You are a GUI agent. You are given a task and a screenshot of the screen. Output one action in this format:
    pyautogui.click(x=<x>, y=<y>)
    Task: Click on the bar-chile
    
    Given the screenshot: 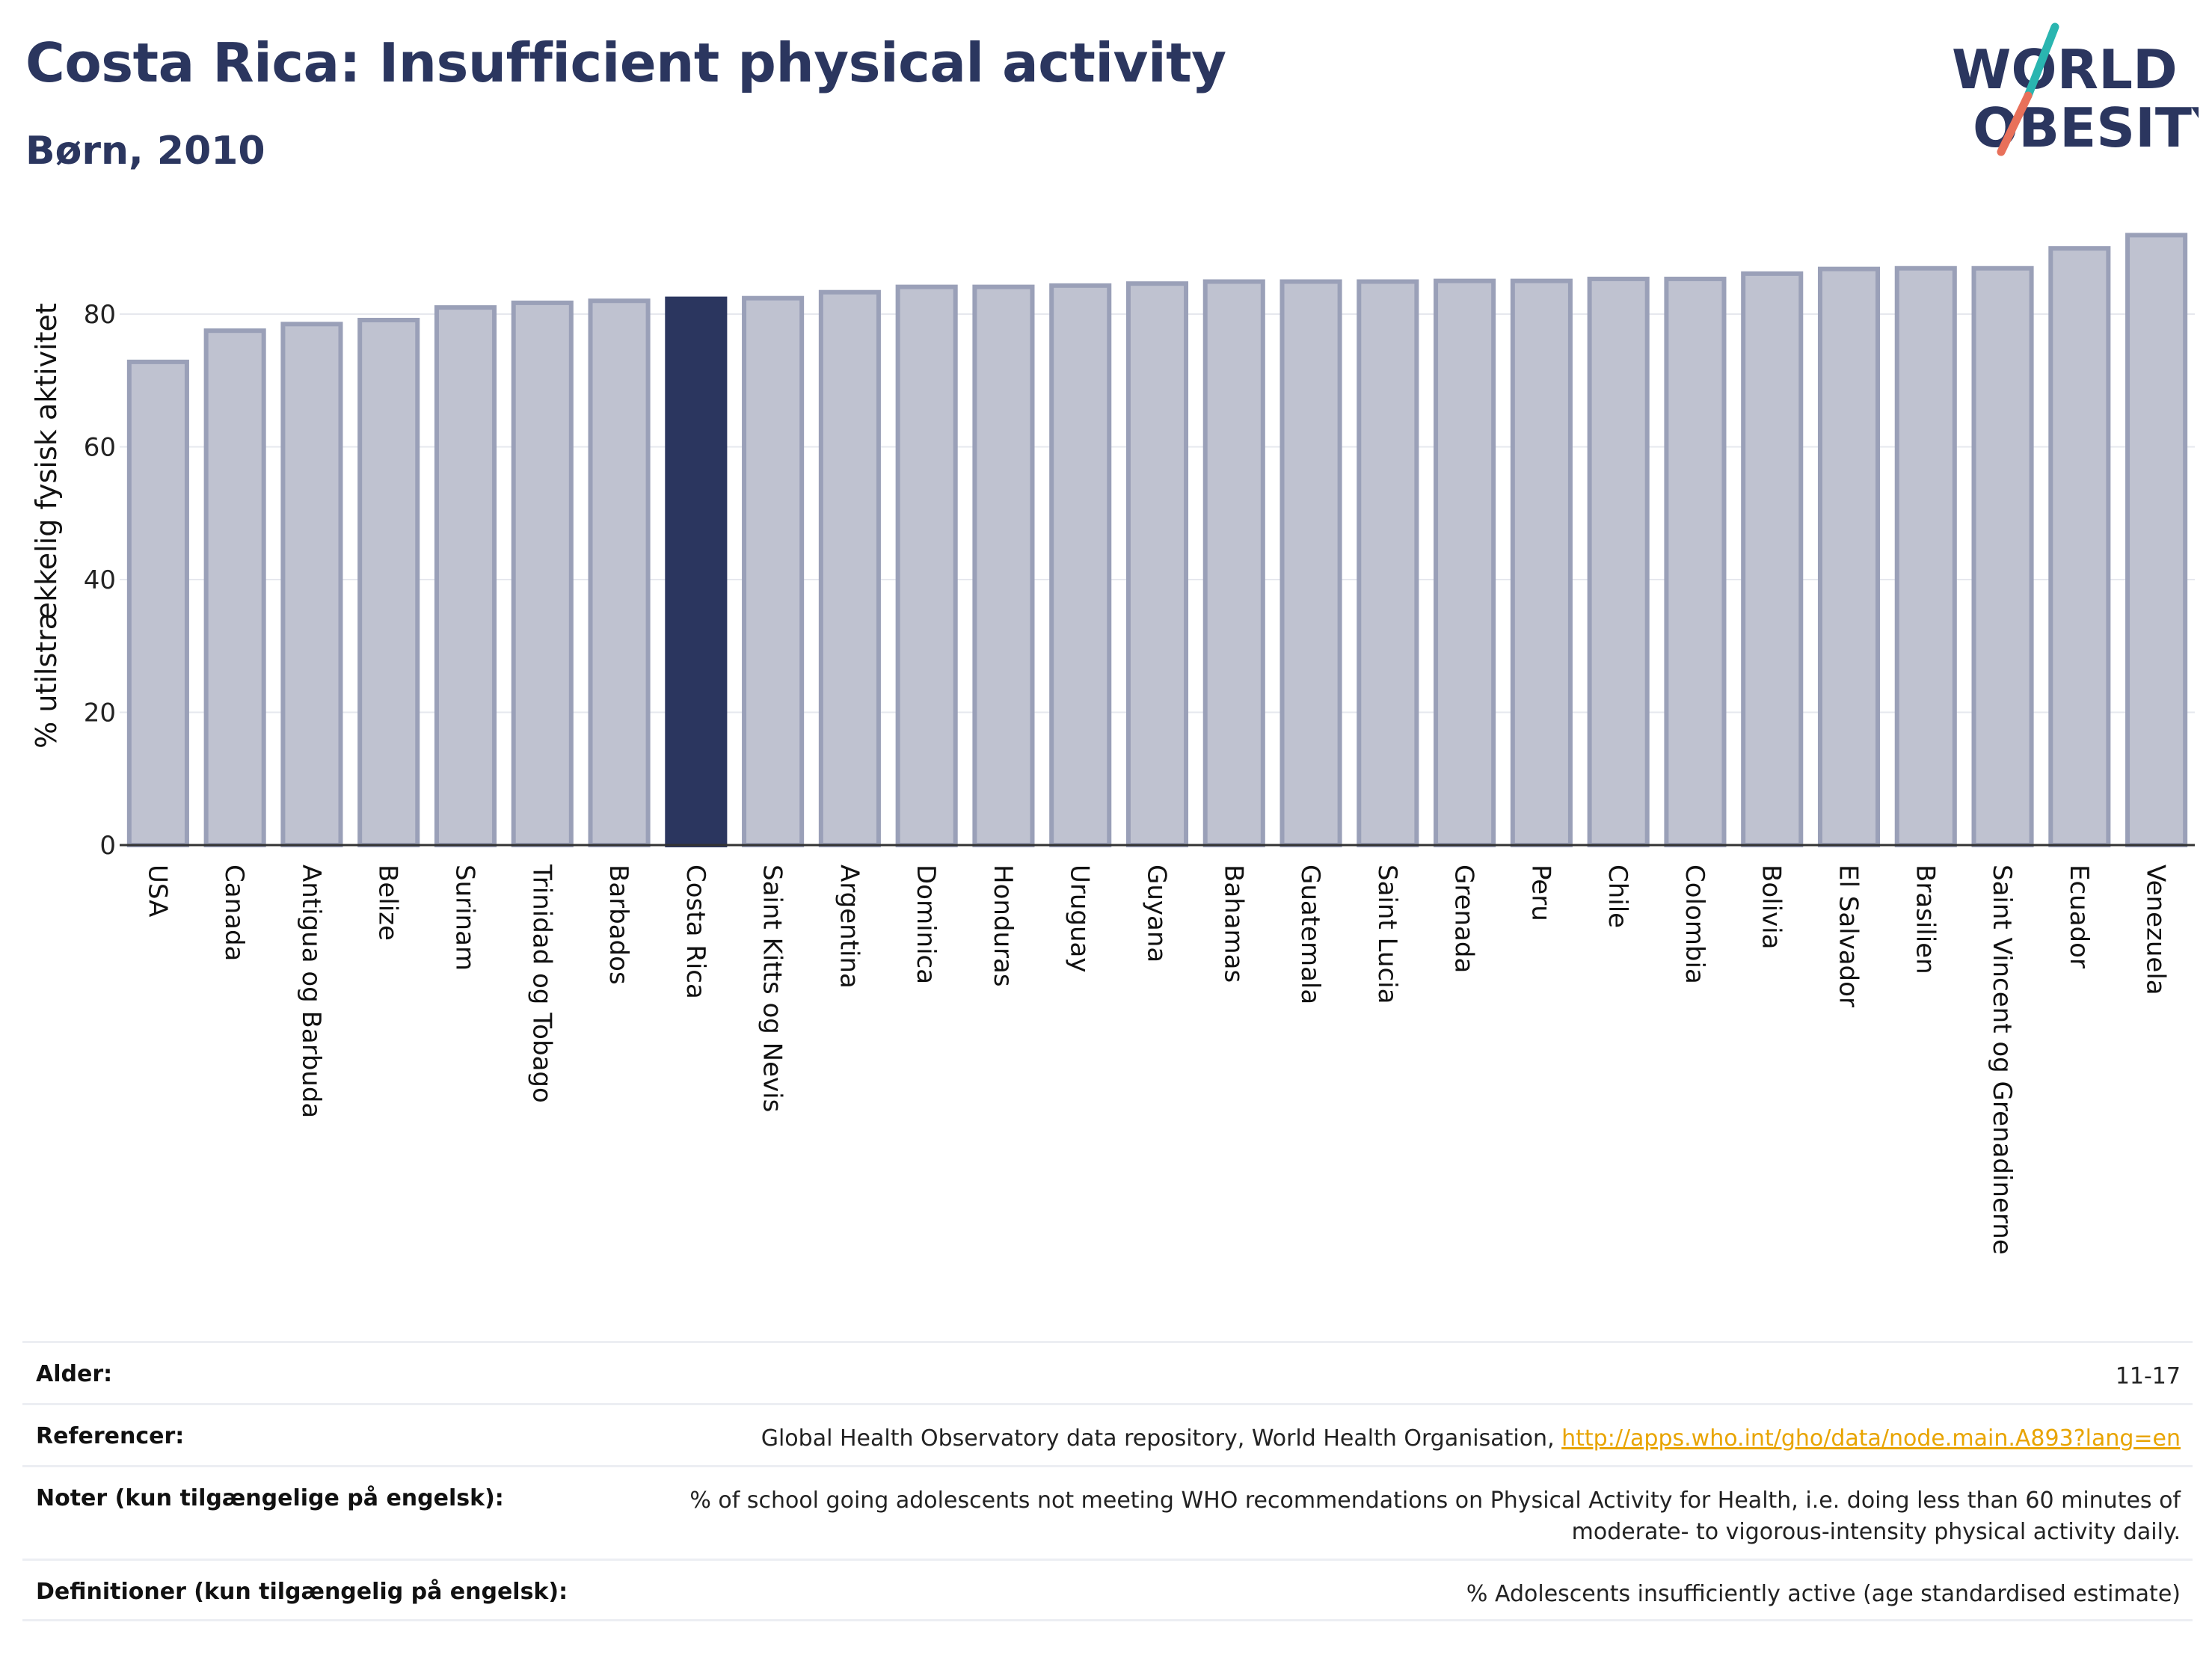 What is the action you would take?
    pyautogui.click(x=1619, y=561)
    